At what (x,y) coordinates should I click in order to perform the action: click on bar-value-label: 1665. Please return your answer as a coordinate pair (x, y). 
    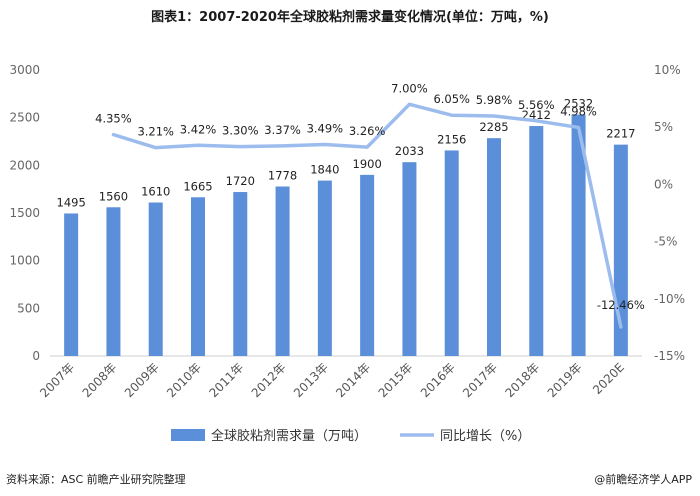
    Looking at the image, I should click on (197, 186).